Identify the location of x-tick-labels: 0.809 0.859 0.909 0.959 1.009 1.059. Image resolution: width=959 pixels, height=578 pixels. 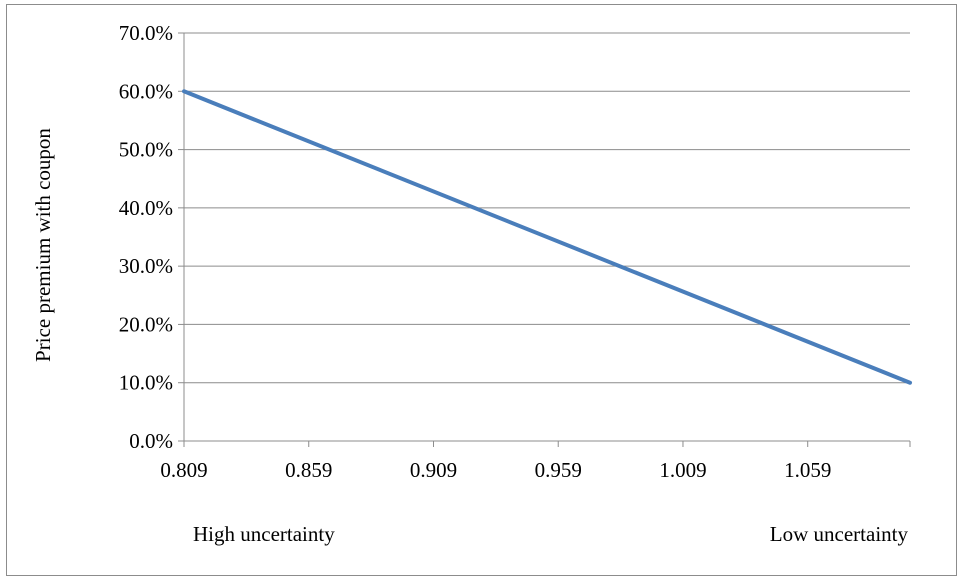
(495, 470).